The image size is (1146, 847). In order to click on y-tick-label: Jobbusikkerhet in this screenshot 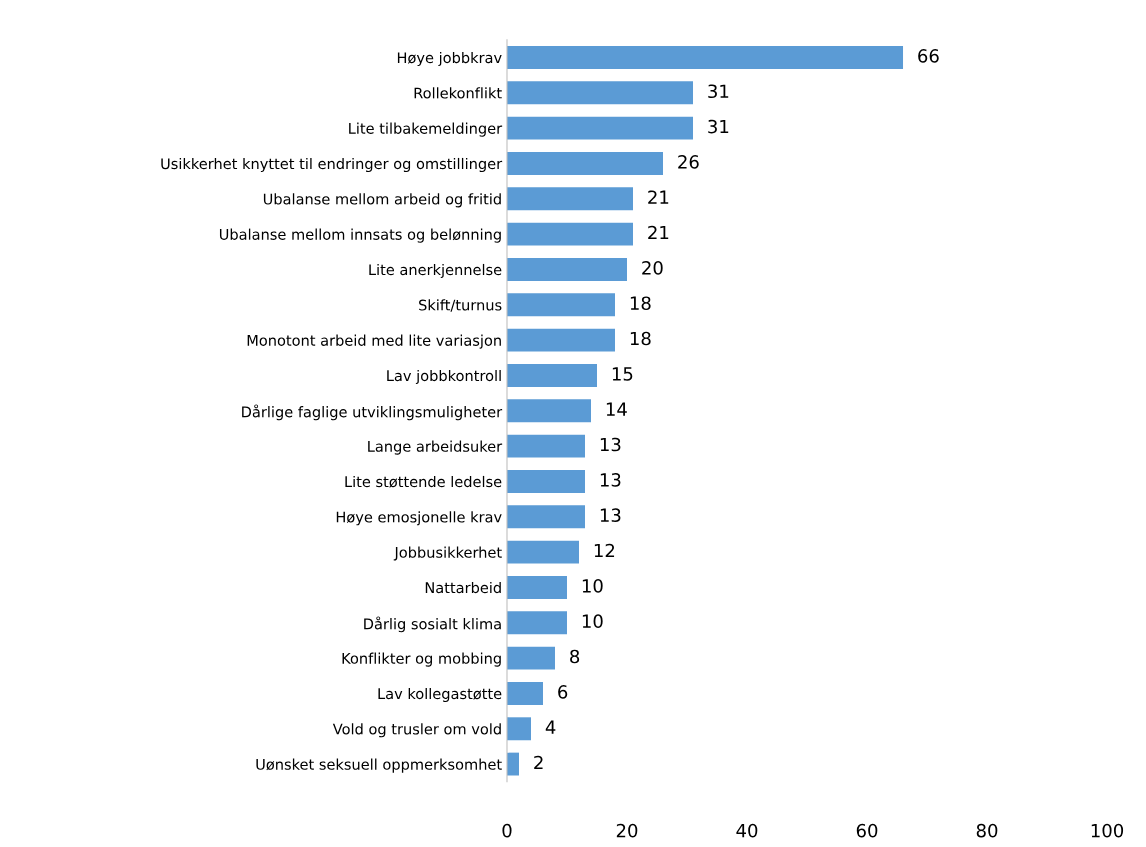, I will do `click(447, 553)`.